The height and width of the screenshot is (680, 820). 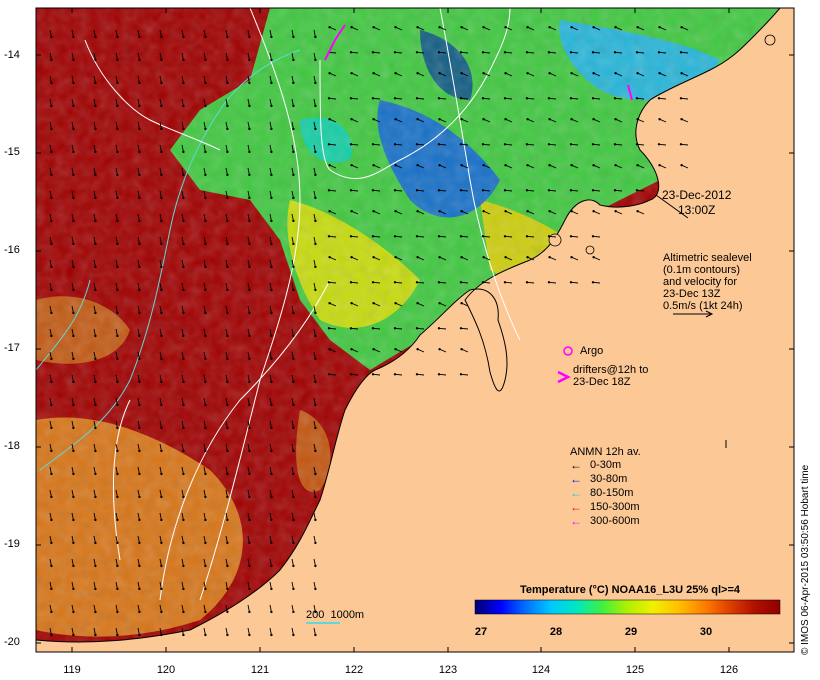 What do you see at coordinates (592, 351) in the screenshot?
I see `argo-label: Argo` at bounding box center [592, 351].